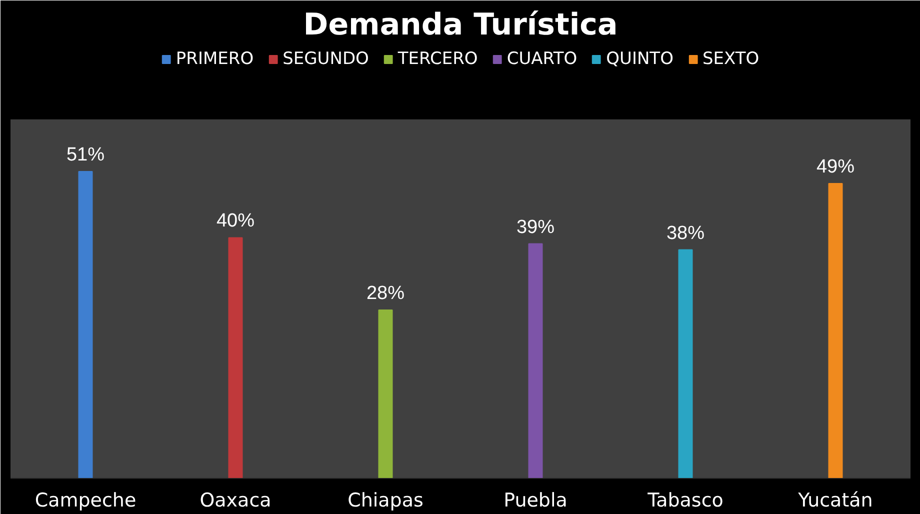 The width and height of the screenshot is (920, 514). What do you see at coordinates (685, 233) in the screenshot?
I see `data-label: 38%` at bounding box center [685, 233].